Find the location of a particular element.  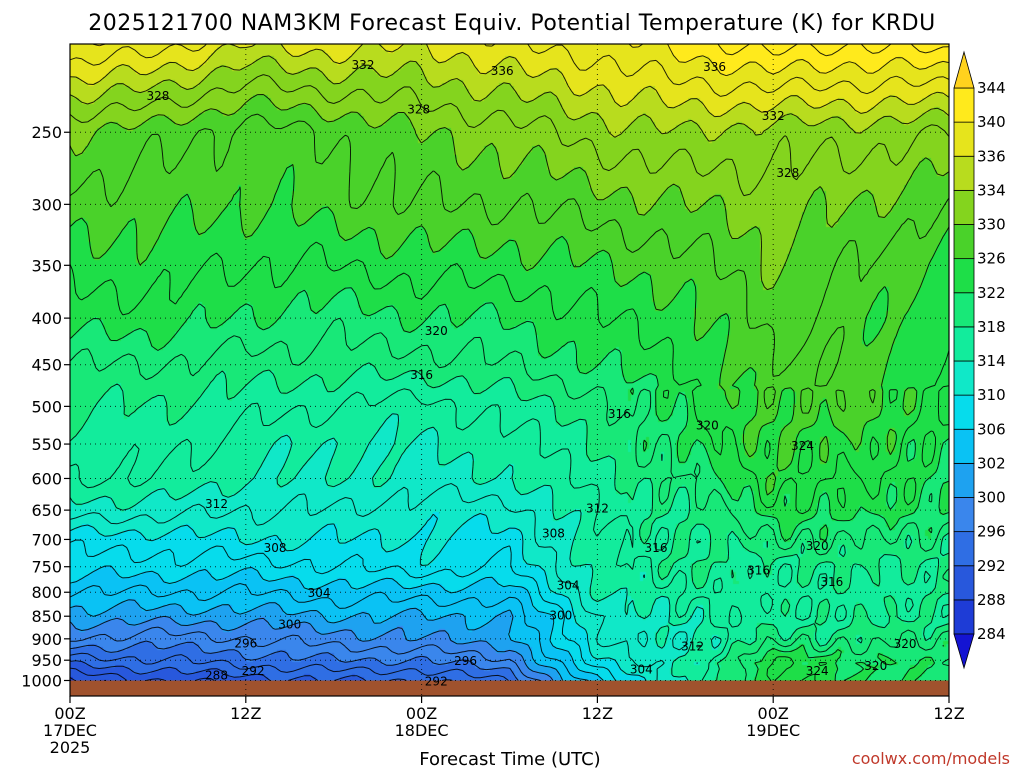

y-tick-label: 500 is located at coordinates (46, 406).